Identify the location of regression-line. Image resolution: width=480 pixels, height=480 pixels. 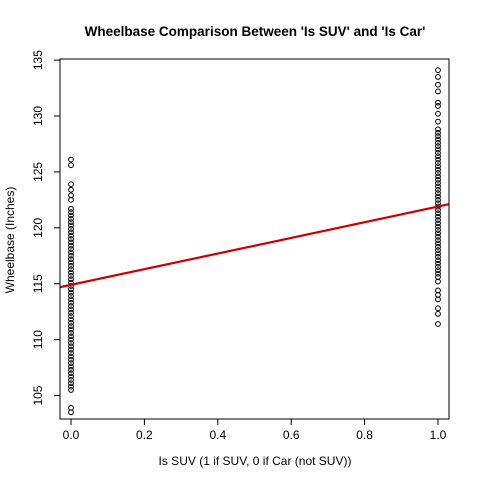
(254, 246).